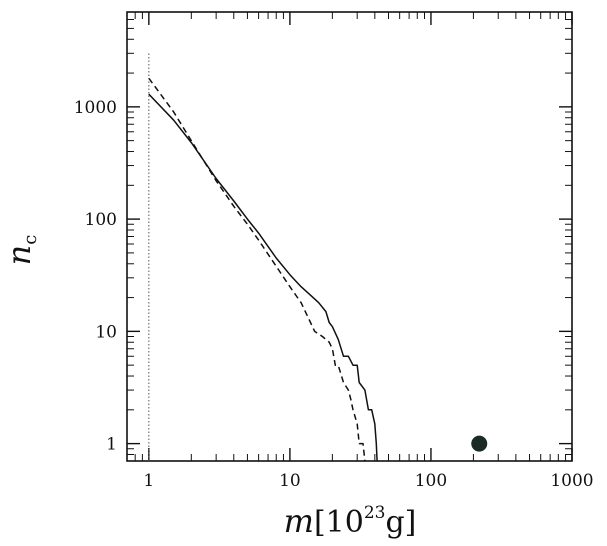 This screenshot has width=607, height=546. What do you see at coordinates (431, 481) in the screenshot?
I see `x-tick-label: 100` at bounding box center [431, 481].